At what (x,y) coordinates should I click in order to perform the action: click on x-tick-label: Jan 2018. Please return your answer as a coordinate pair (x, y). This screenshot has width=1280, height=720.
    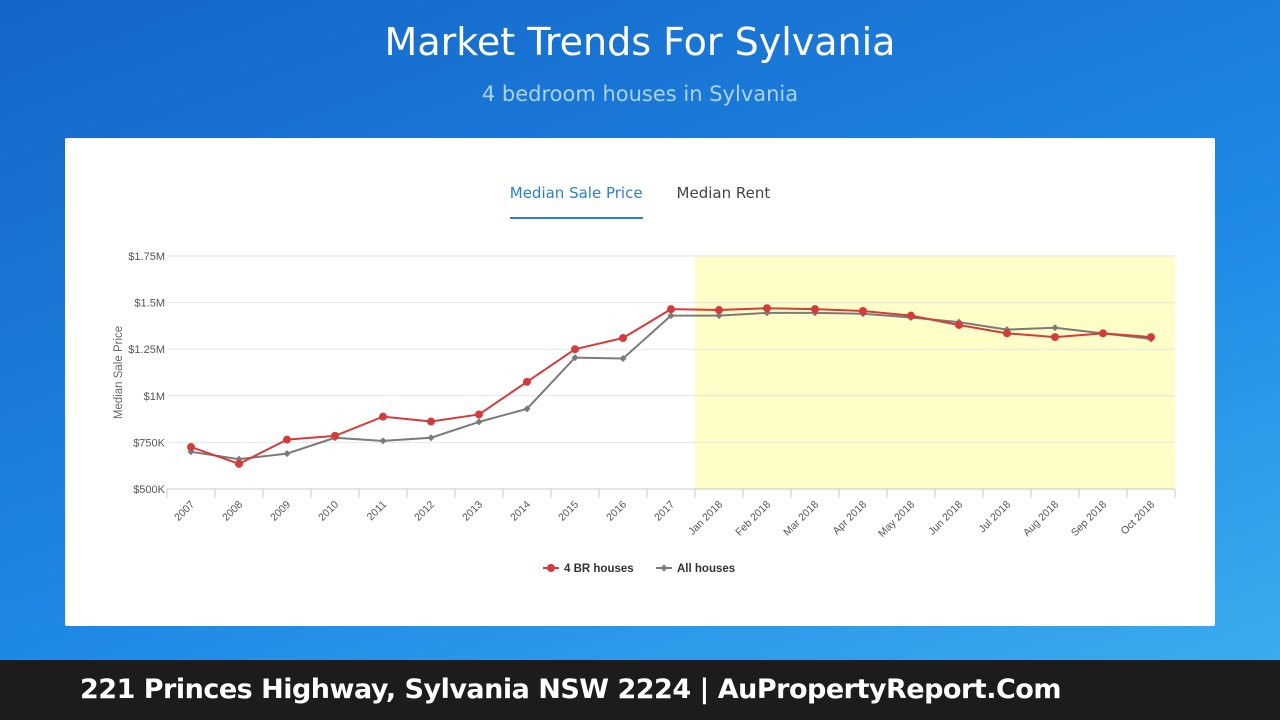
    Looking at the image, I should click on (705, 518).